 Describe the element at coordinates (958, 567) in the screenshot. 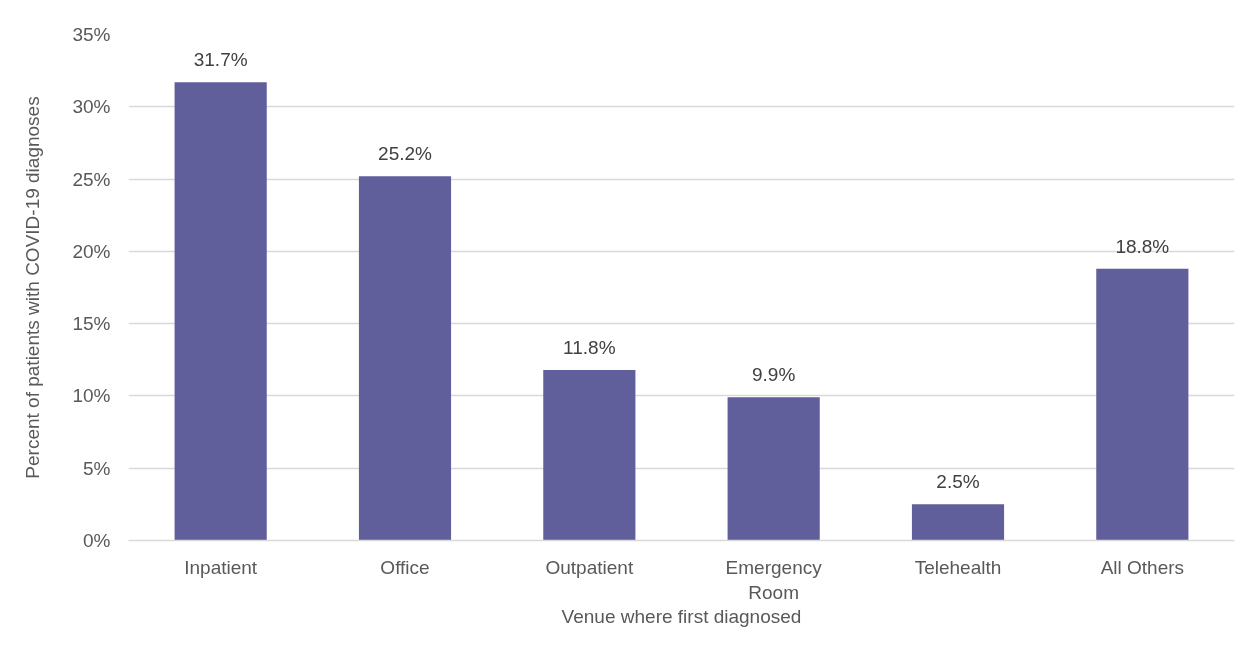

I see `x-tick-label: Telehealth` at that location.